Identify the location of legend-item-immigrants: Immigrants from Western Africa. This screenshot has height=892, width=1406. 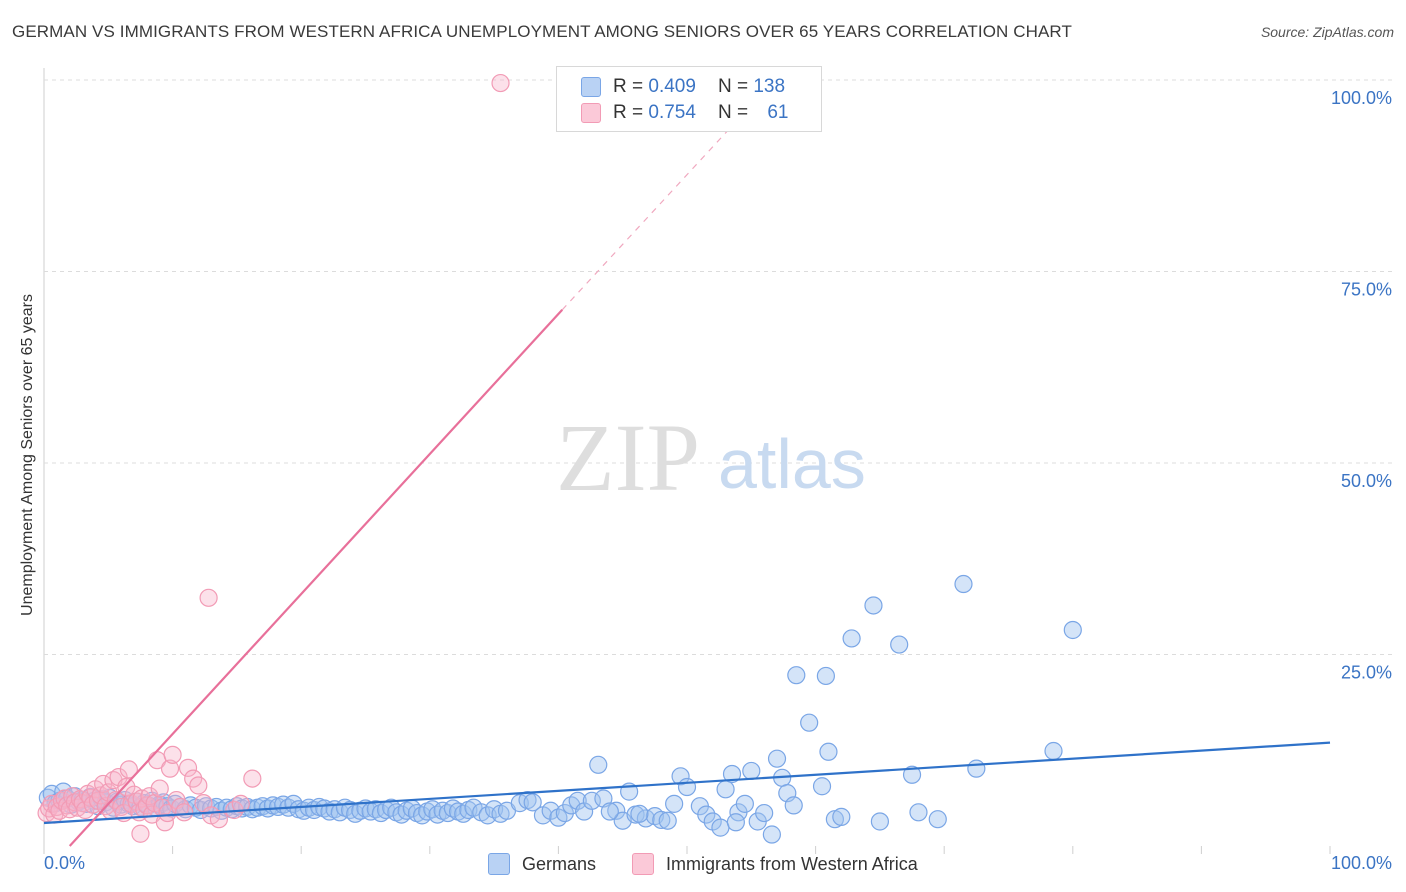
(775, 864).